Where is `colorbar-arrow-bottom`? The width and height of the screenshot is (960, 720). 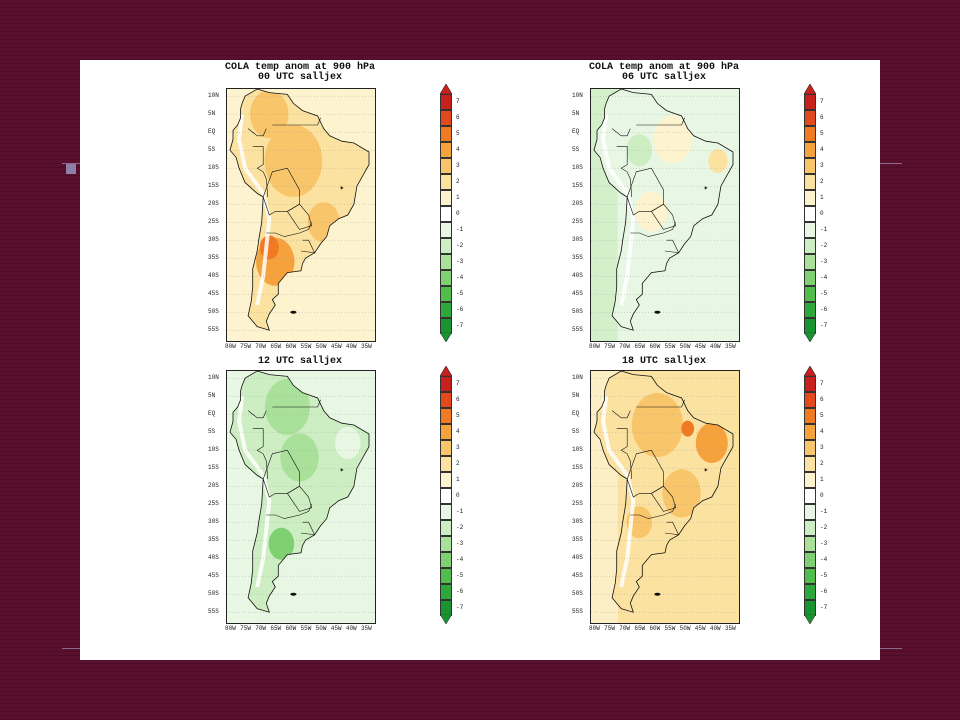 colorbar-arrow-bottom is located at coordinates (446, 337).